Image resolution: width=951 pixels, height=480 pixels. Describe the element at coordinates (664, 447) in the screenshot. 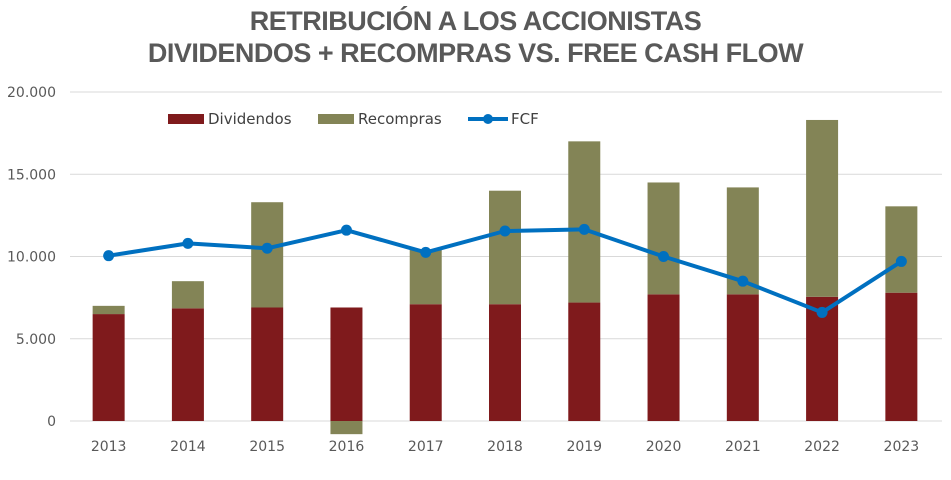

I see `x-tick-label: 2020` at that location.